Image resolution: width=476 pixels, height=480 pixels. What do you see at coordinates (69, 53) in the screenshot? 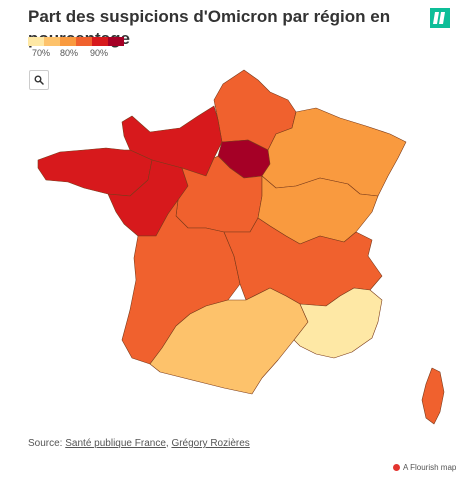
I see `legend-label-mid: 80%` at bounding box center [69, 53].